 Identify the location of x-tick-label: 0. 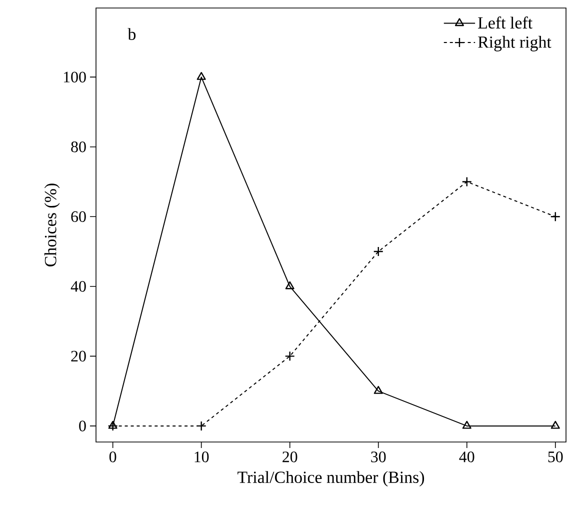
(112, 457).